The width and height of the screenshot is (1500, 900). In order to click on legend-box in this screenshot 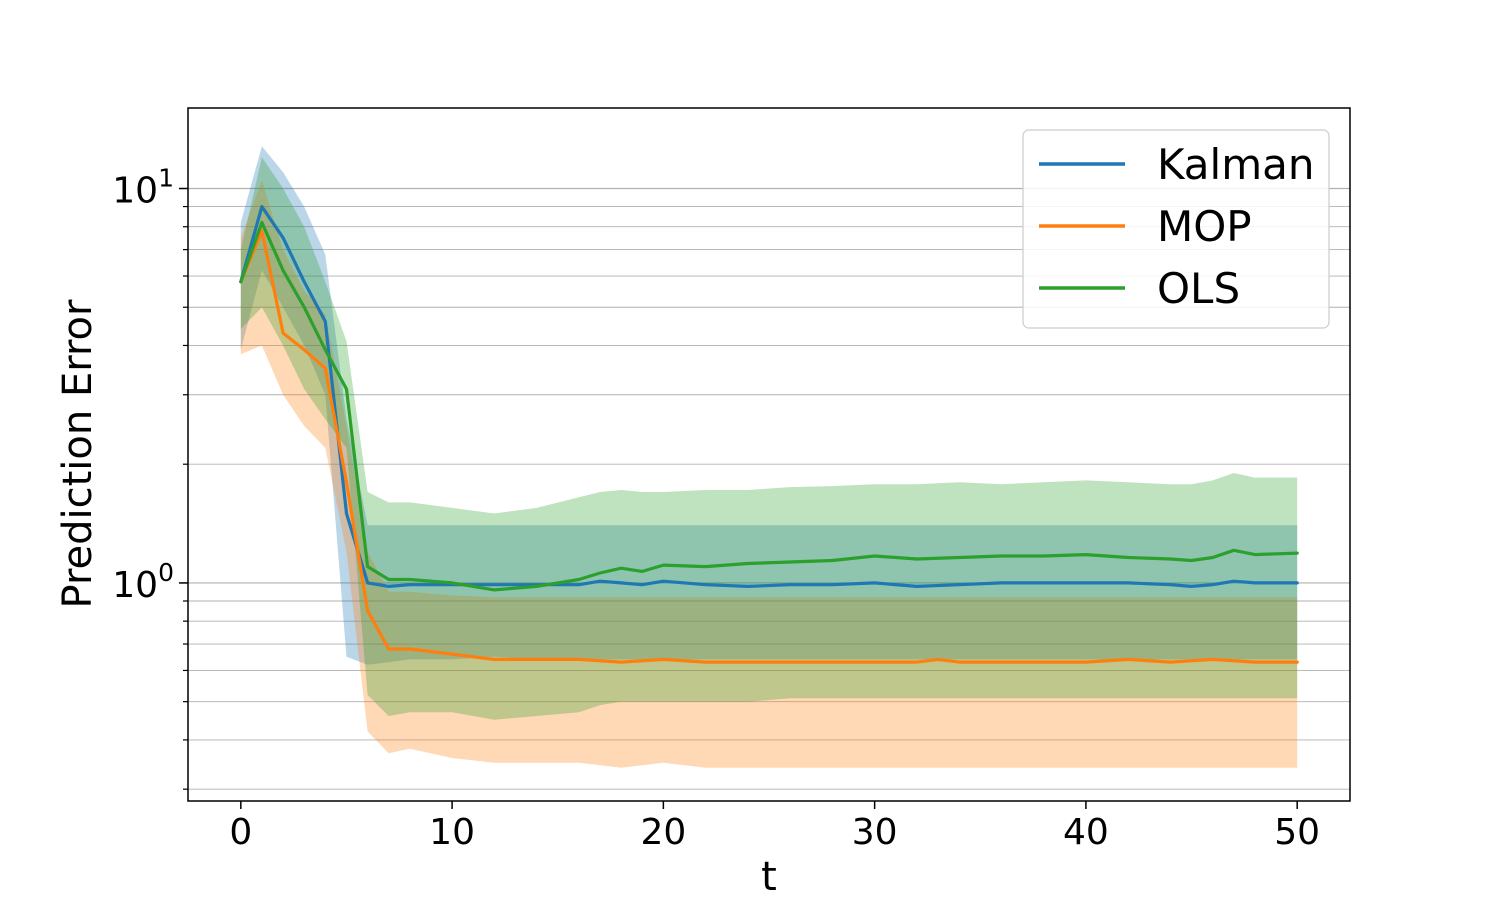, I will do `click(1176, 229)`.